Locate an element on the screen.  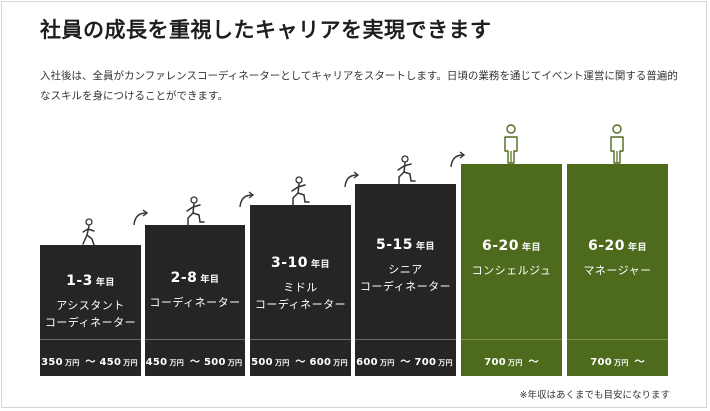
career-step-1: 1-3 年目 アシスタント コーディネーター 350 万円 〜 450 万円 is located at coordinates (90, 310).